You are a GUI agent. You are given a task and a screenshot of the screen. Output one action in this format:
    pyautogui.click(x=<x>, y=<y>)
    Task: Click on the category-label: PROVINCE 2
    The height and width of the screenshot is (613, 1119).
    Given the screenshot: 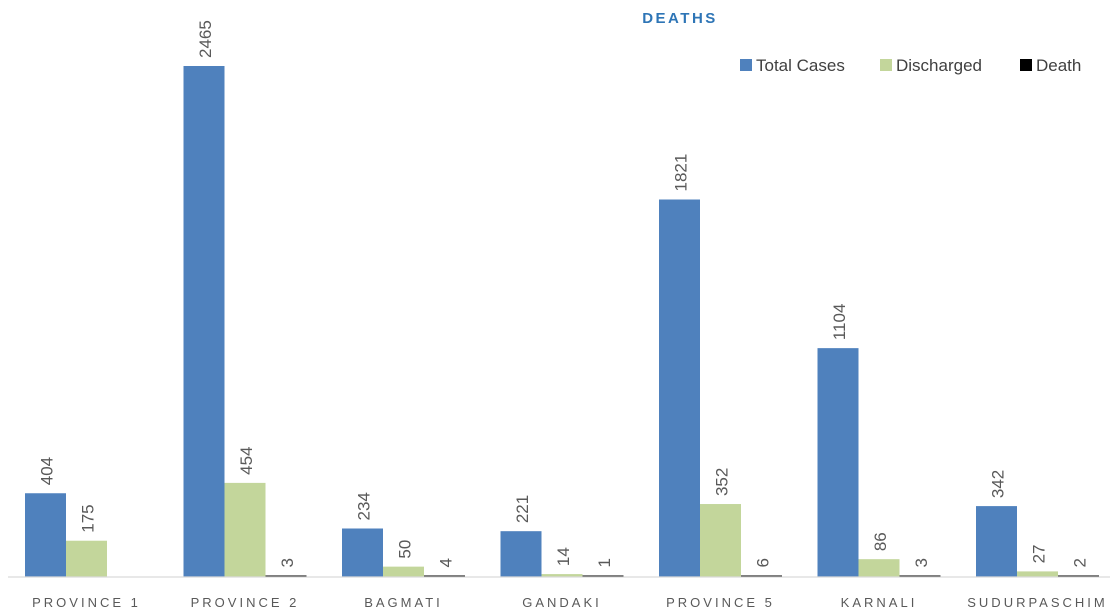 What is the action you would take?
    pyautogui.click(x=245, y=602)
    